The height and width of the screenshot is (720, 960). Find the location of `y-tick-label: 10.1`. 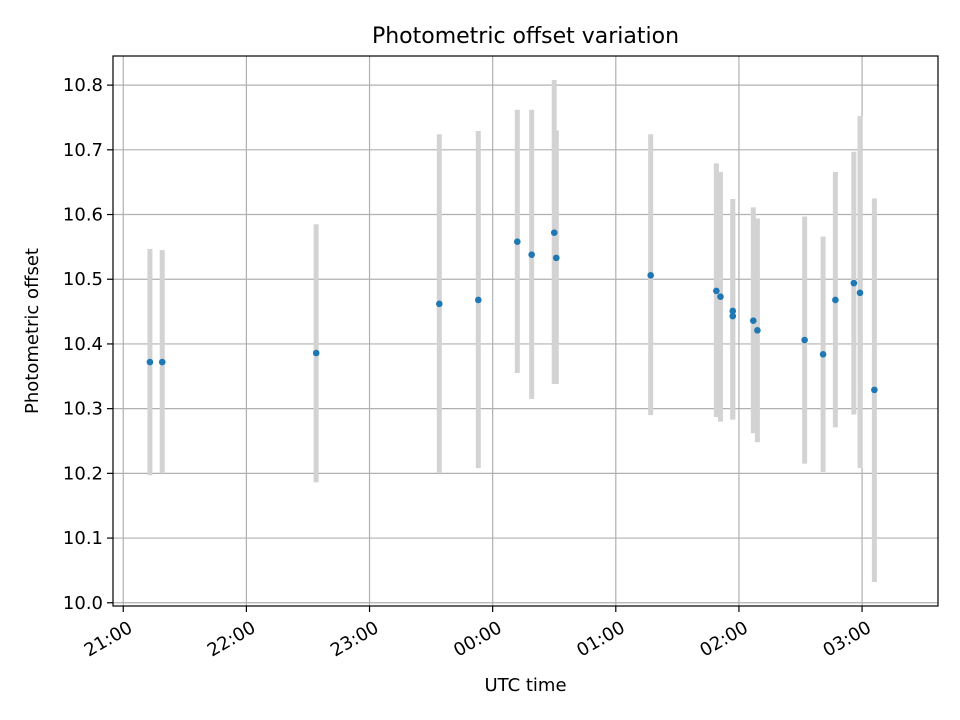

y-tick-label: 10.1 is located at coordinates (83, 538).